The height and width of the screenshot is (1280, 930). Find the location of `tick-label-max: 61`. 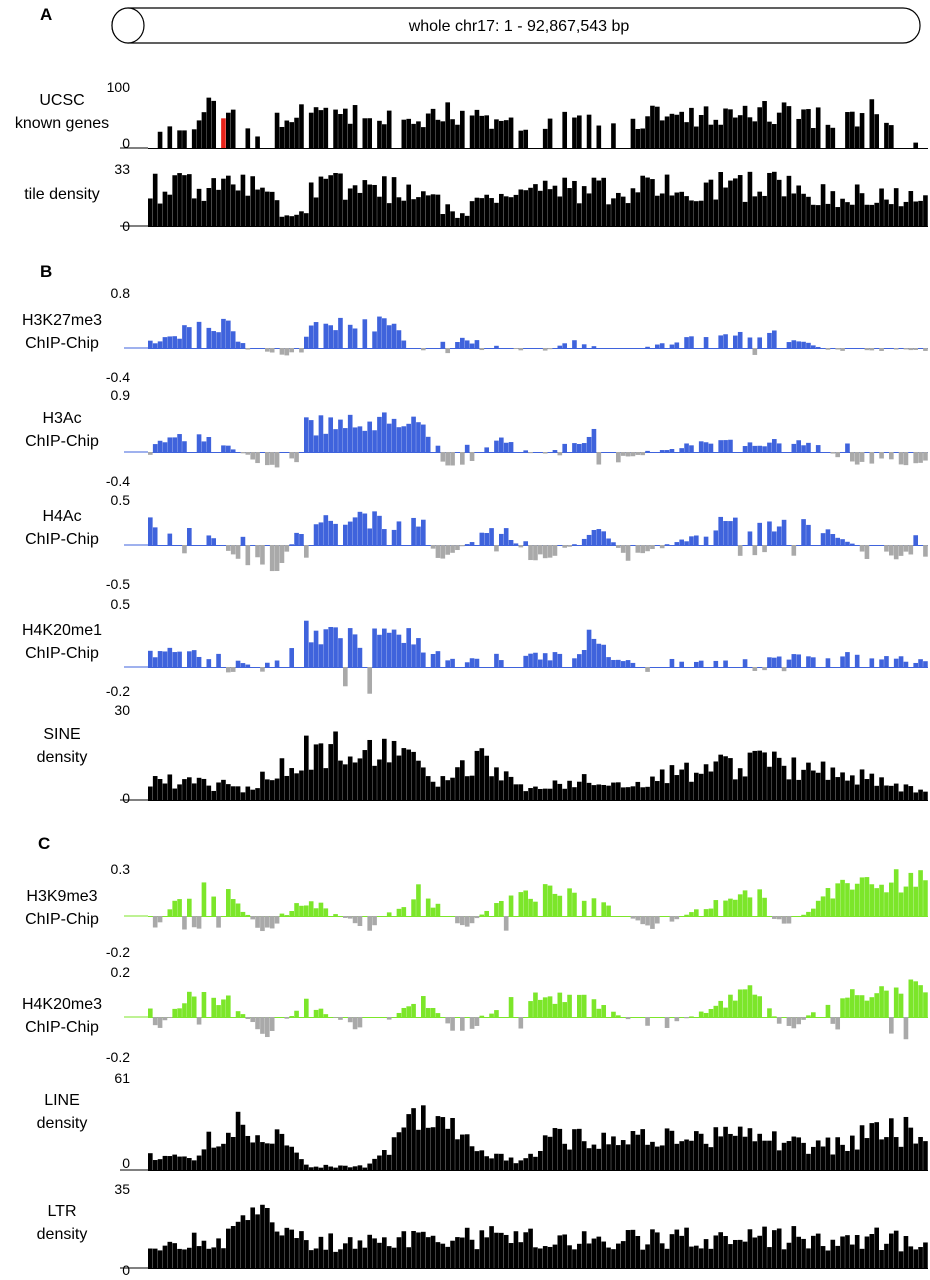

tick-label-max: 61 is located at coordinates (122, 1078).